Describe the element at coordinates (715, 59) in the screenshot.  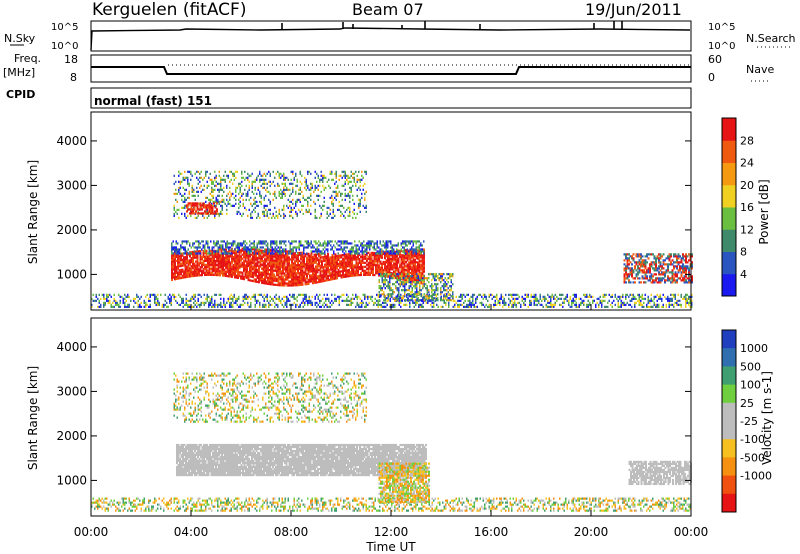
I see `nave-tick-high: 60` at that location.